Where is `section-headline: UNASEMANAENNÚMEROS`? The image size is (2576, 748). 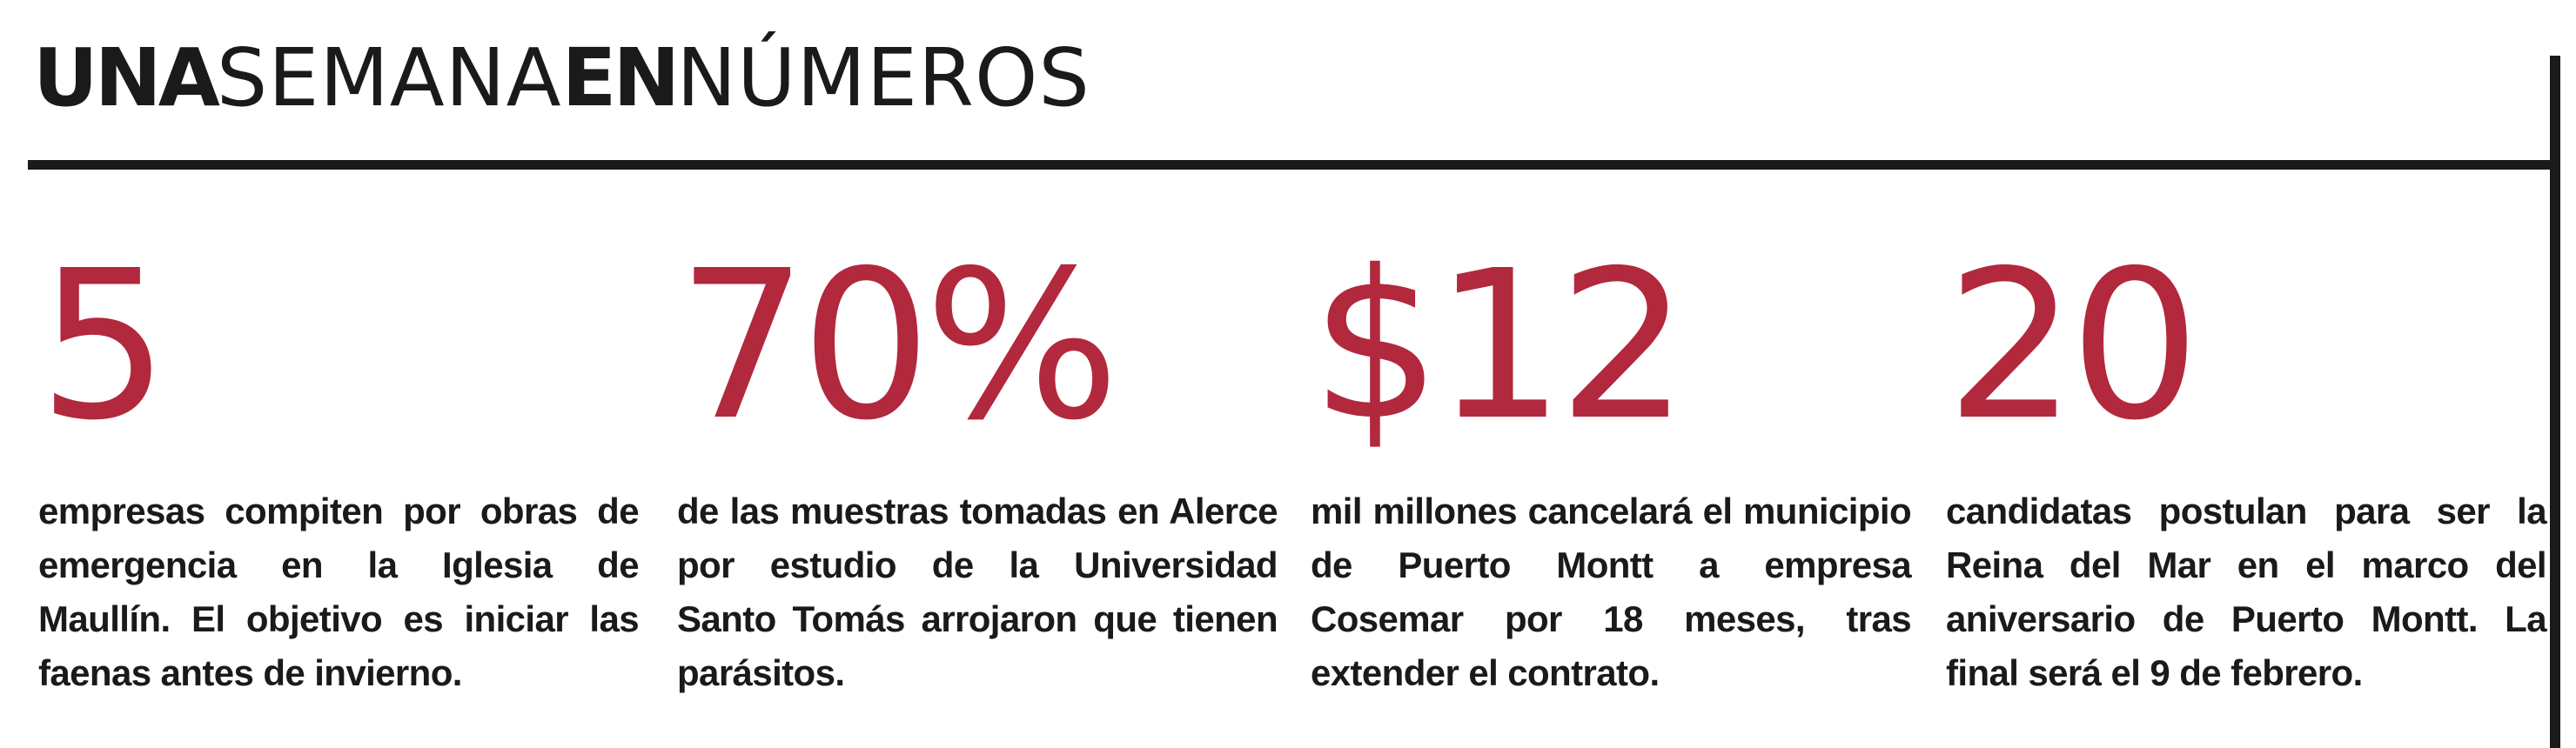
section-headline: UNASEMANAENNÚMEROS is located at coordinates (561, 78).